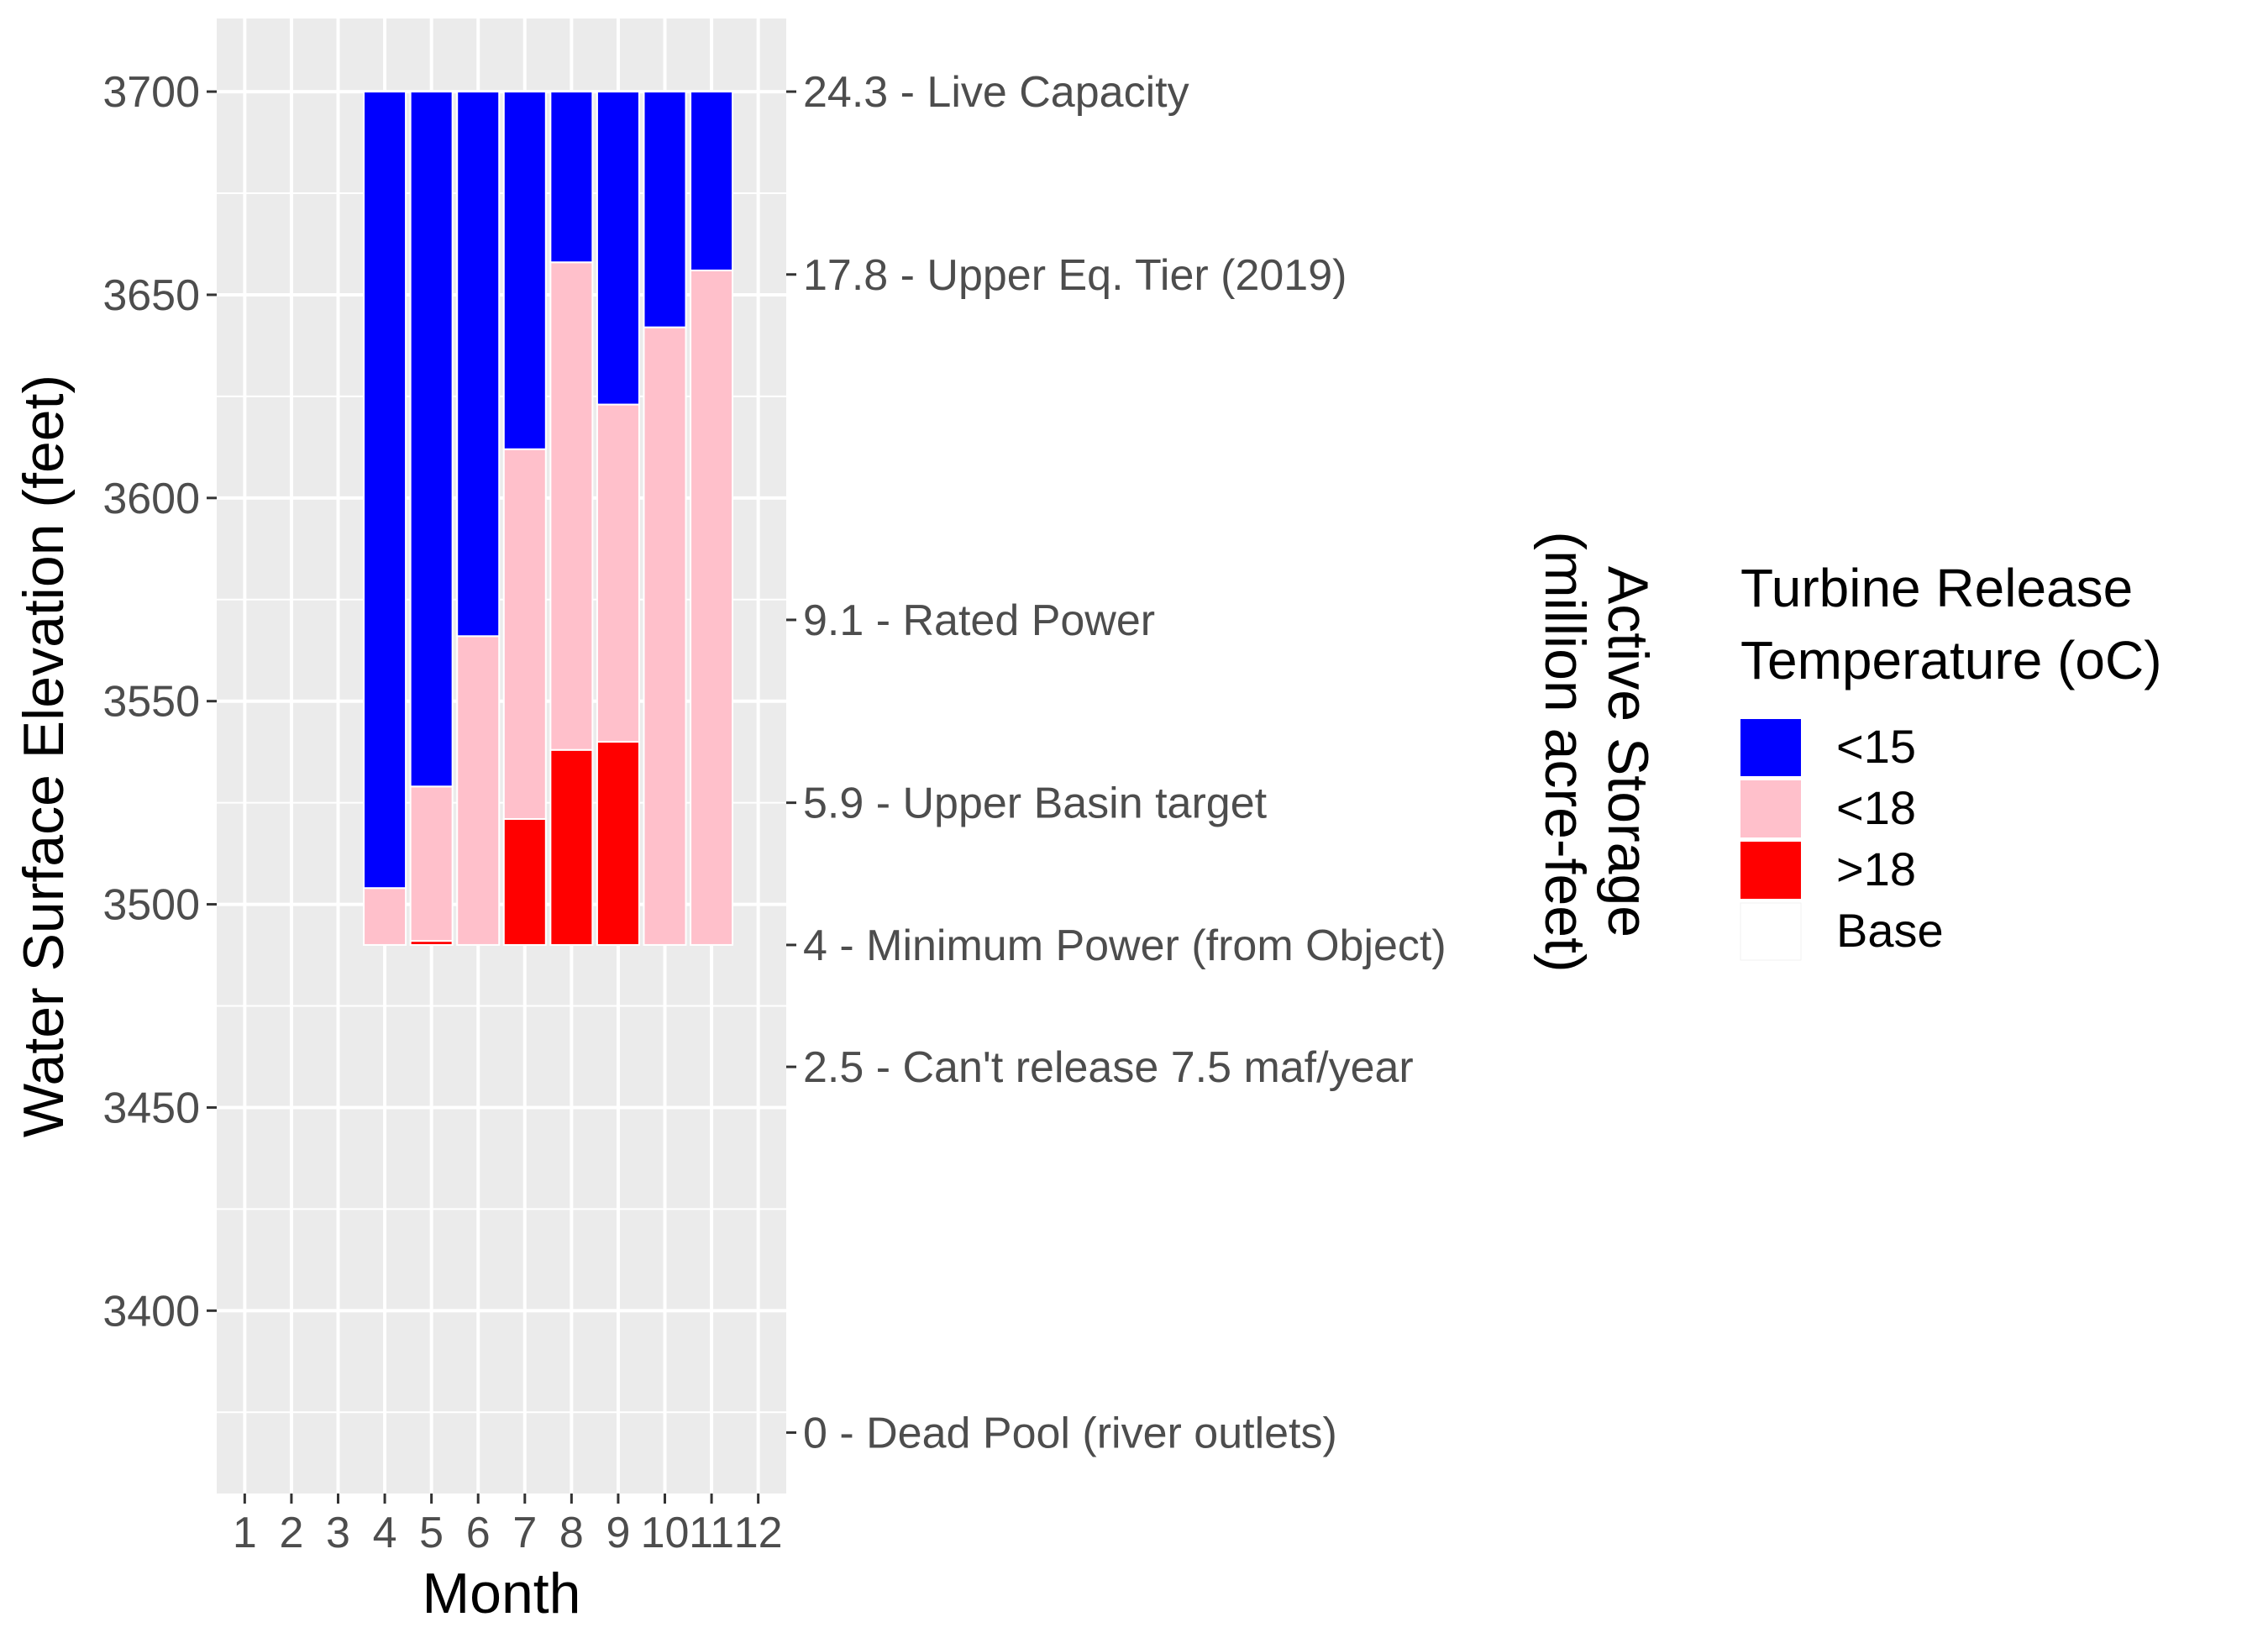 This screenshot has height=1638, width=2268. Describe the element at coordinates (524, 1533) in the screenshot. I see `x-tick-label: 7` at that location.